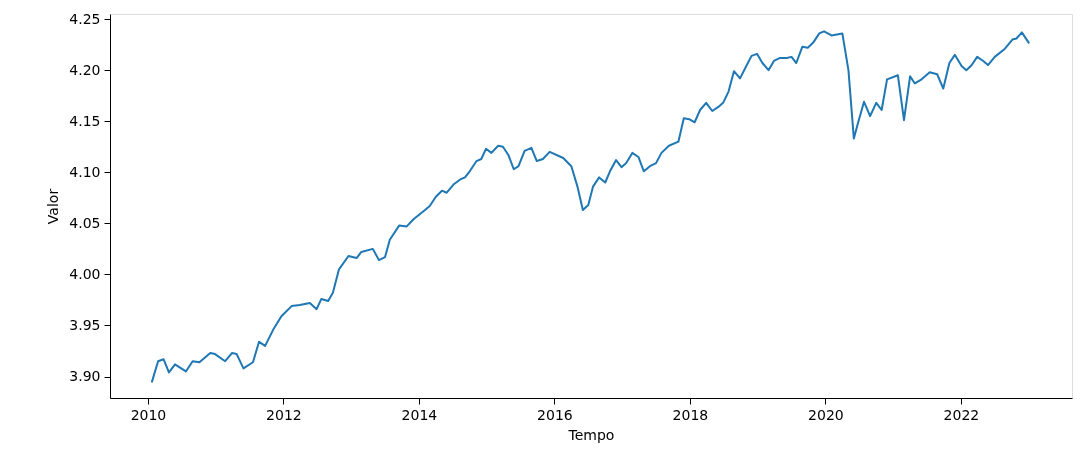 This screenshot has width=1087, height=470. Describe the element at coordinates (148, 414) in the screenshot. I see `x-tick-label: 2010` at that location.